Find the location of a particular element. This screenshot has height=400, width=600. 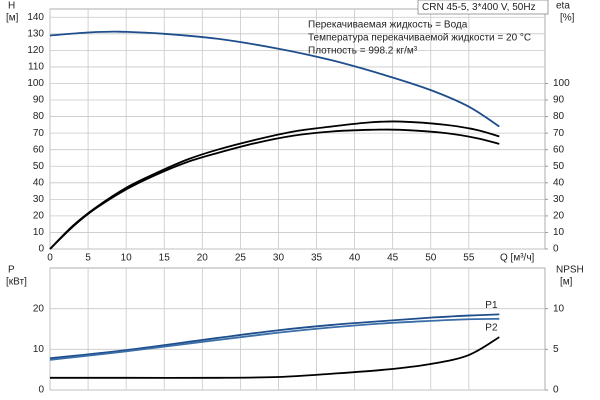

y-axis-label: H is located at coordinates (11, 6).